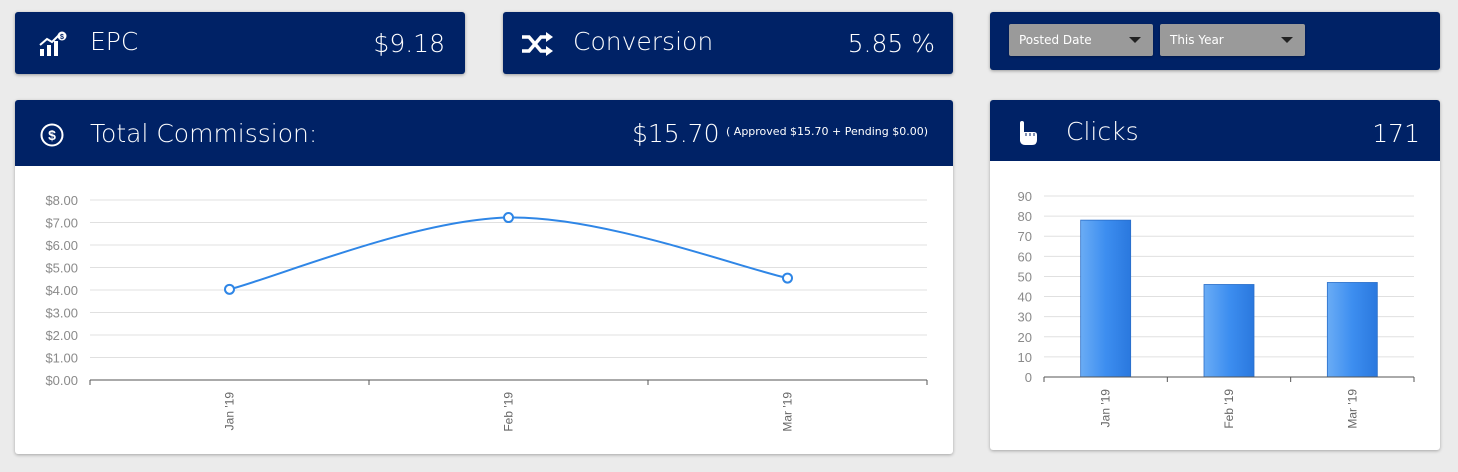 The width and height of the screenshot is (1458, 472). Describe the element at coordinates (61, 268) in the screenshot. I see `y-tick-label: $5.00` at that location.